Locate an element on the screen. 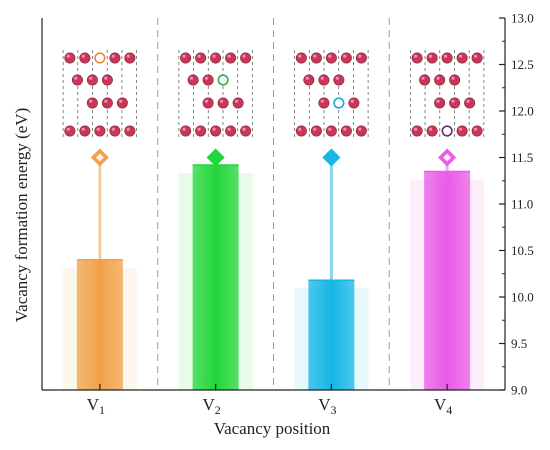 The image size is (550, 450). y-tick-label: 9.0 is located at coordinates (519, 390).